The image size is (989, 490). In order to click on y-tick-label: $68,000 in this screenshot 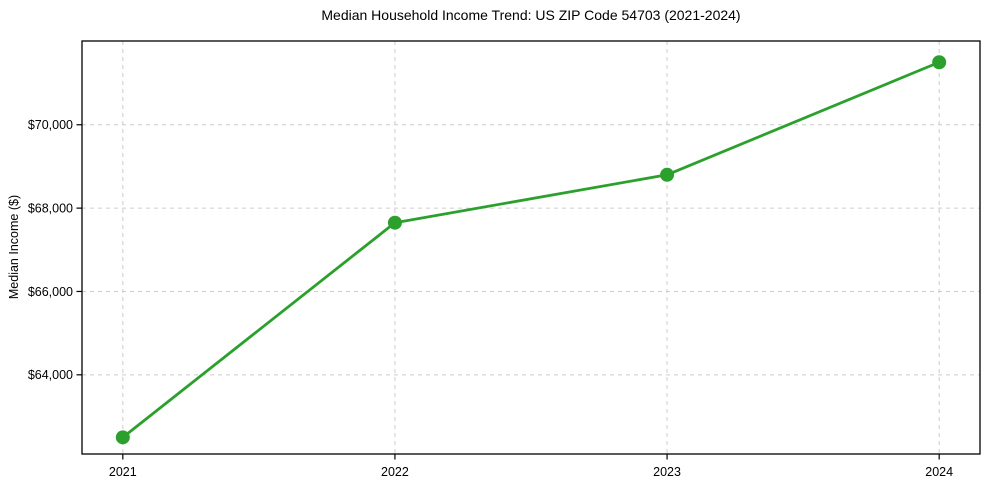, I will do `click(50, 208)`.